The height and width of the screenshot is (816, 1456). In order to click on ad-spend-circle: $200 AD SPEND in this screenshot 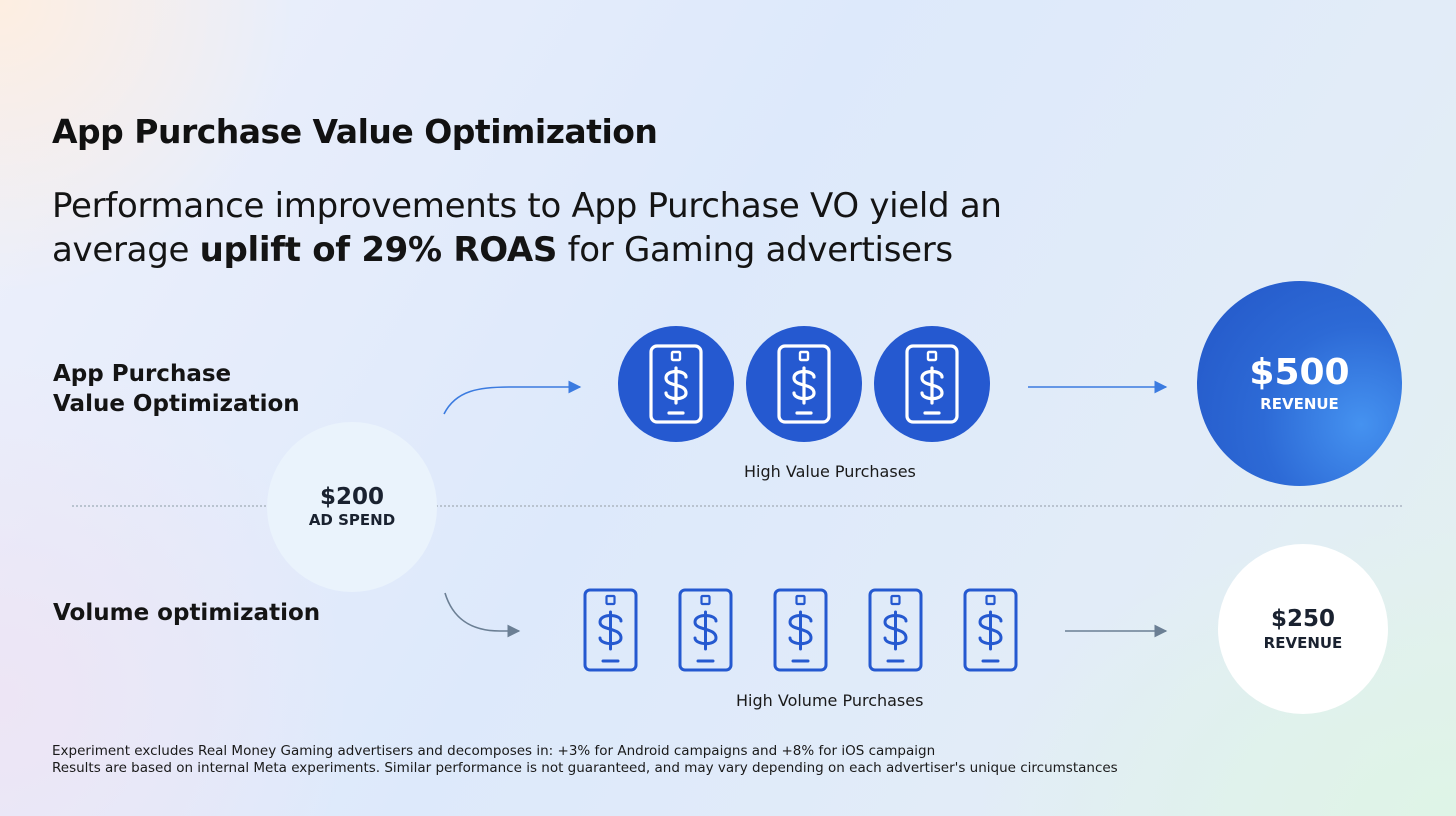, I will do `click(352, 507)`.